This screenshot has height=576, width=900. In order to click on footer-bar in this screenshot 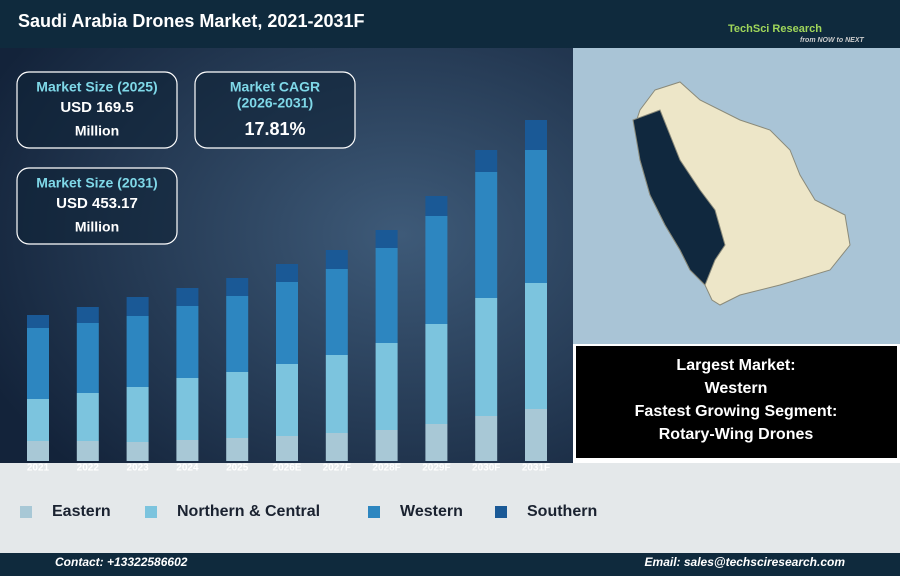, I will do `click(450, 564)`.